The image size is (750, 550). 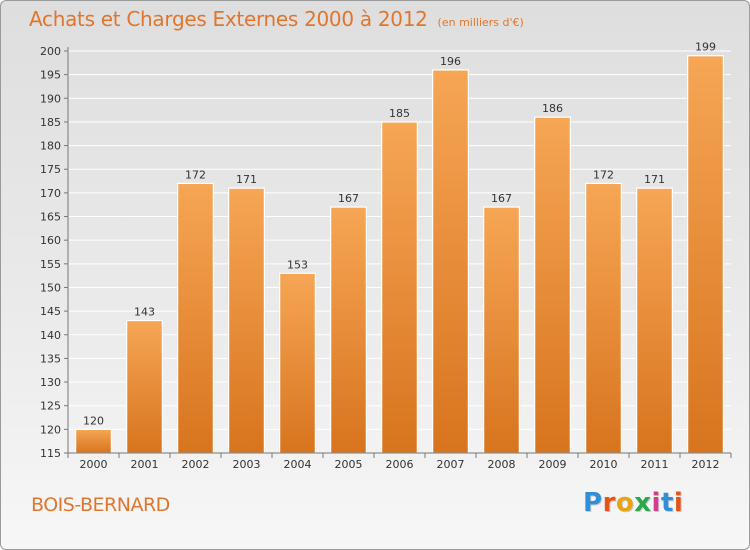 I want to click on y-tick-label: 165, so click(x=50, y=217).